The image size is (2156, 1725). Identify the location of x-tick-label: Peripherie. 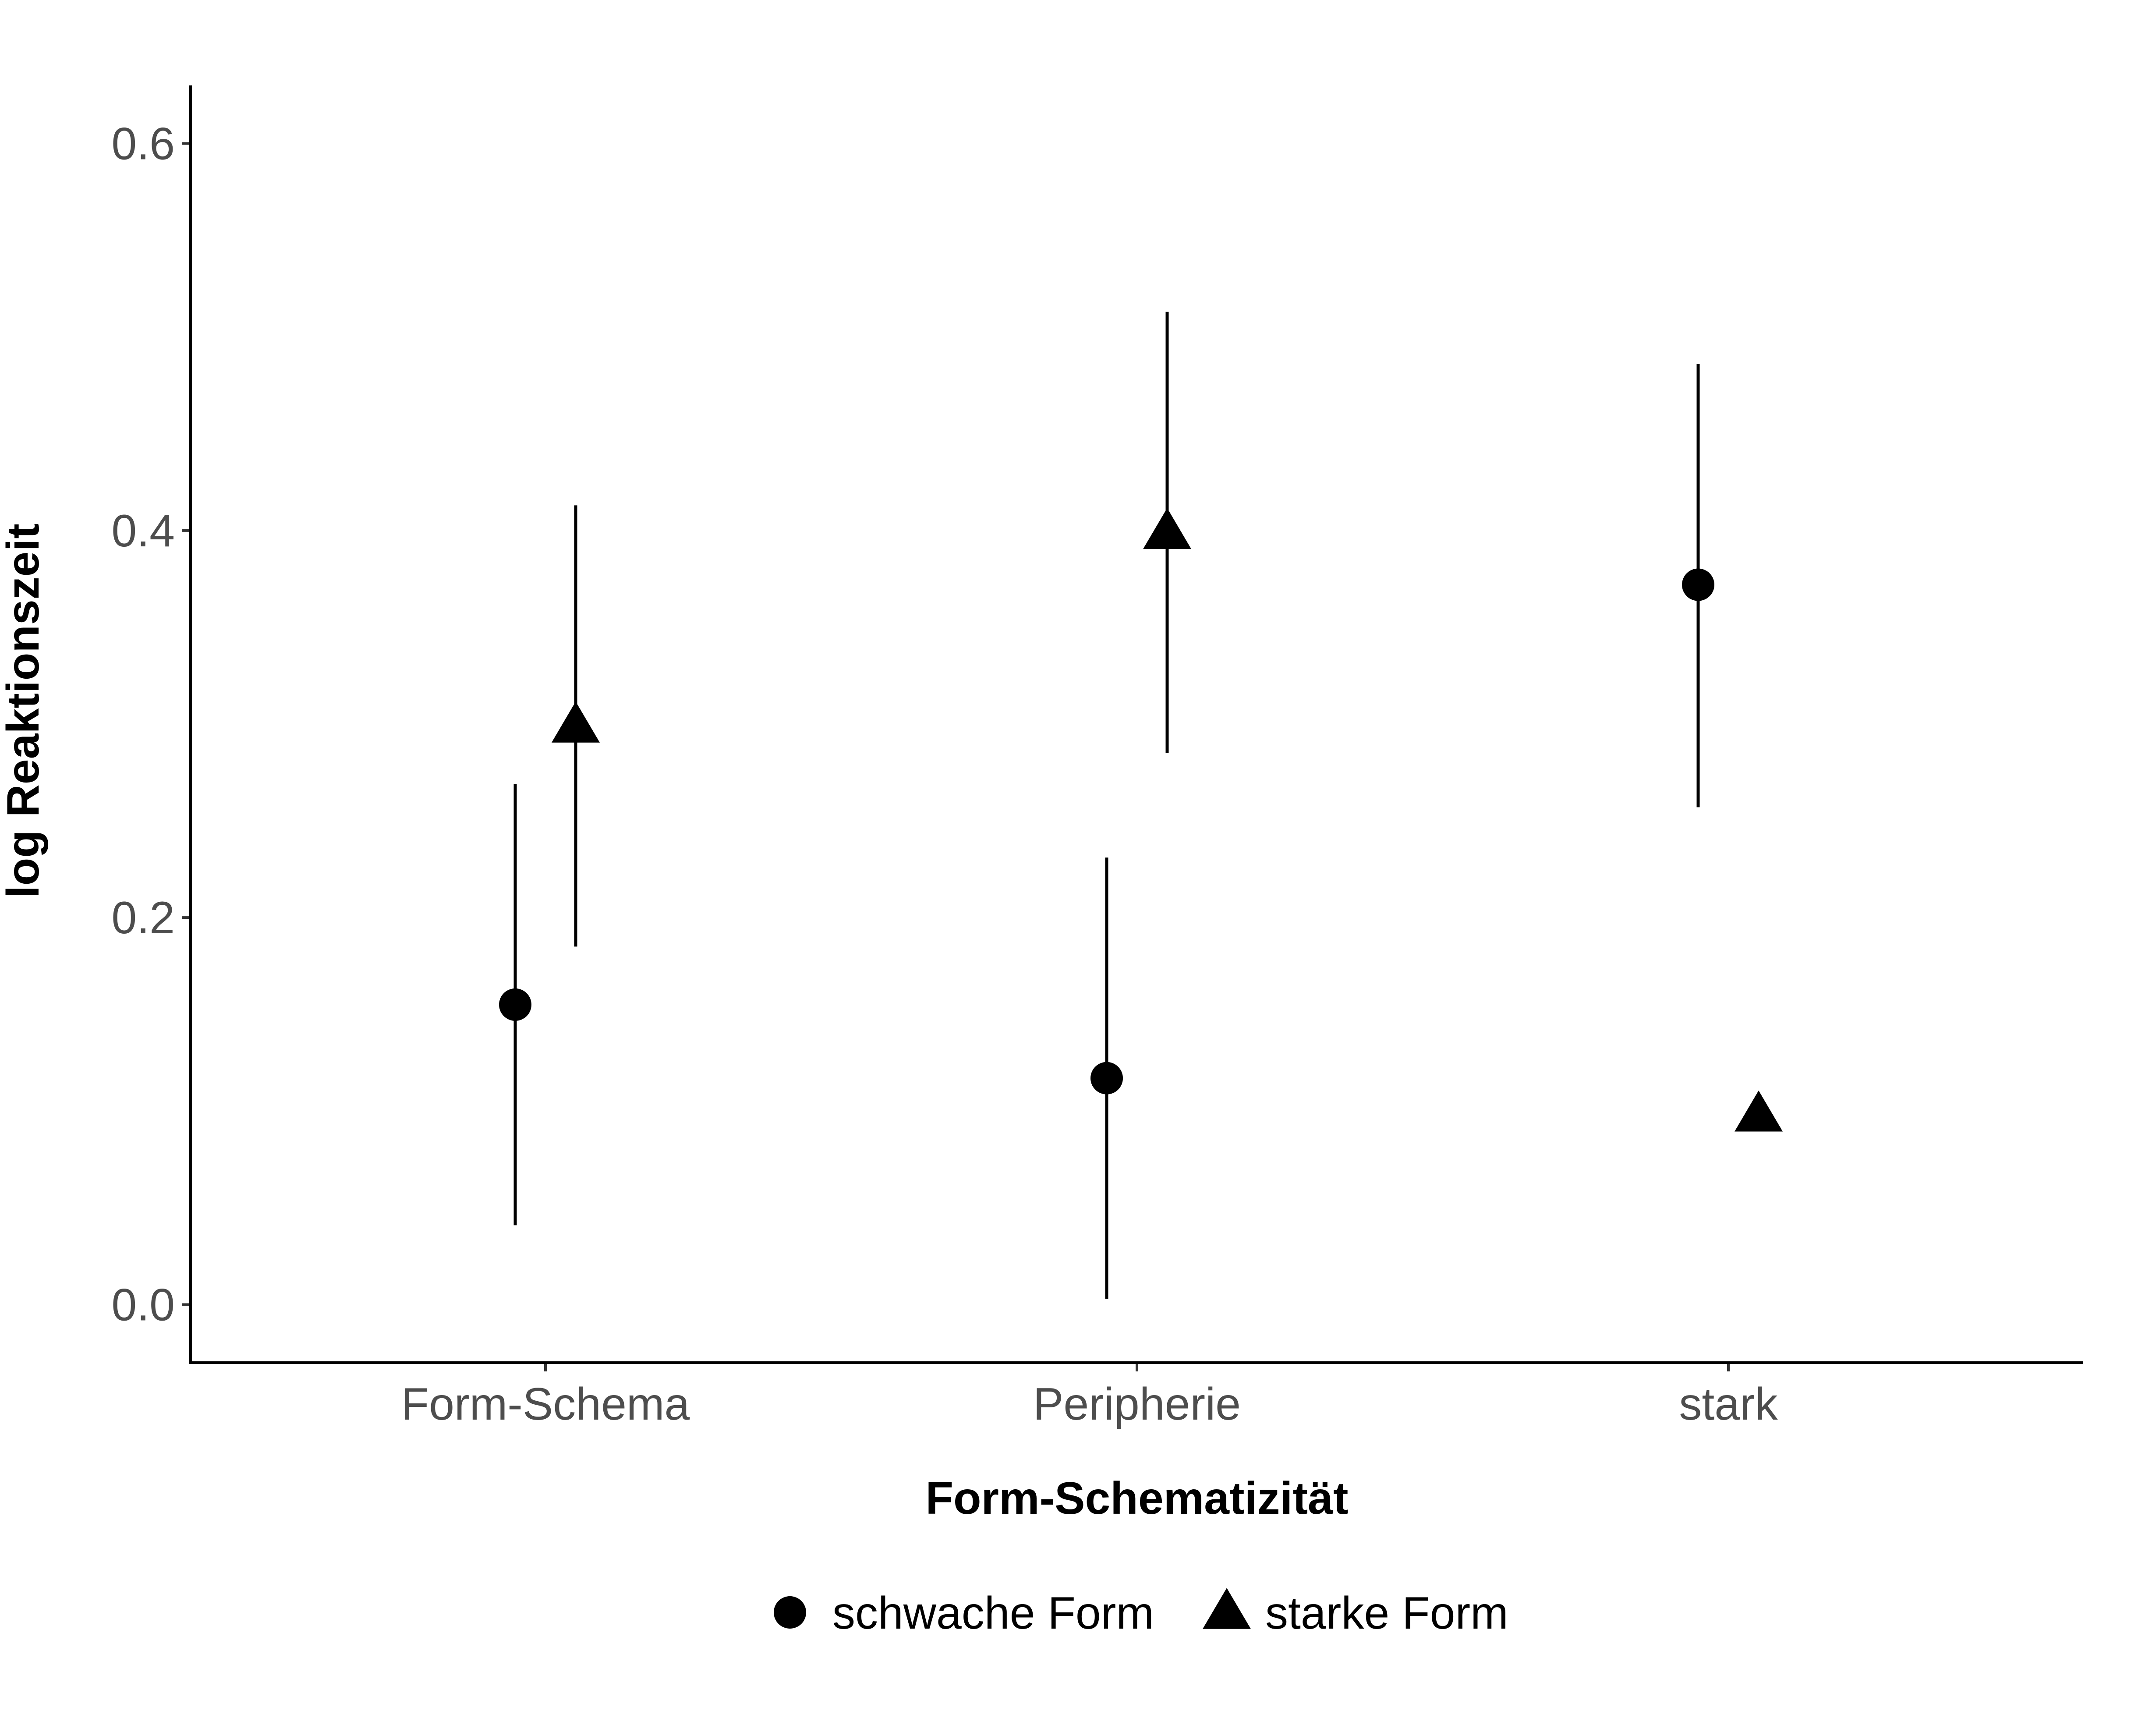
(1137, 1405).